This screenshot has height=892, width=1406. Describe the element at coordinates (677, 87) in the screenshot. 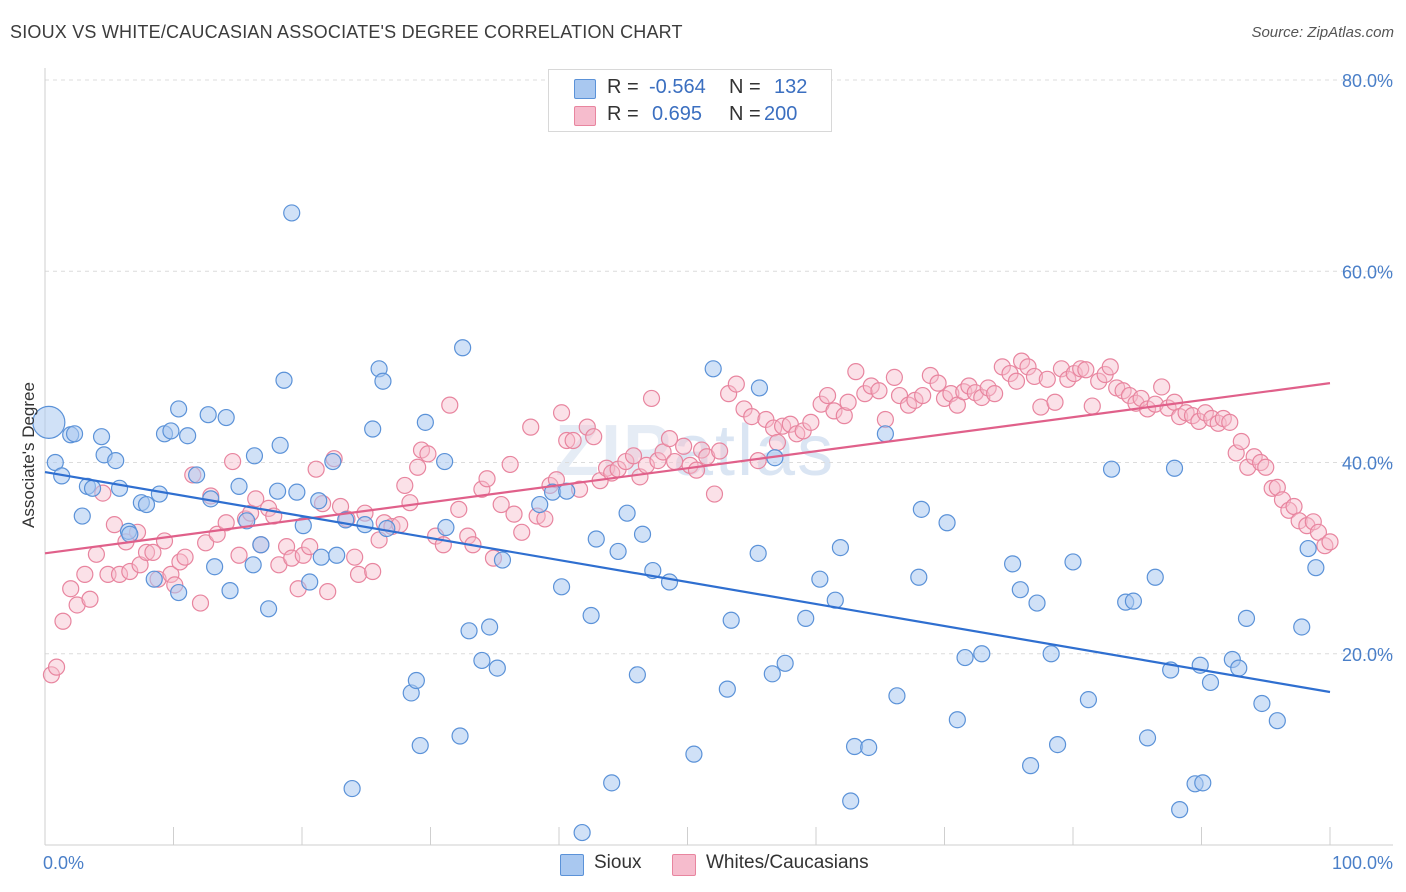

I see `legend-r-value: -0.564` at that location.